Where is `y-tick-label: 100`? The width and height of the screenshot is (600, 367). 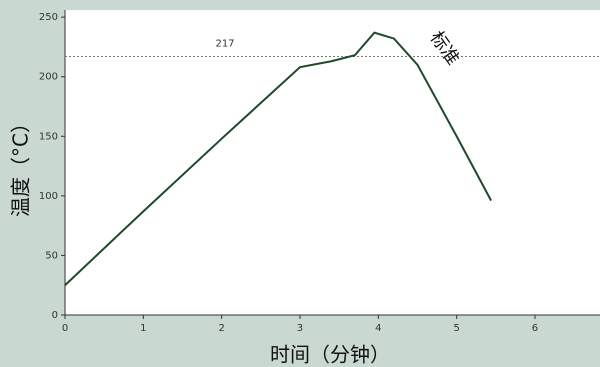
y-tick-label: 100 is located at coordinates (48, 196).